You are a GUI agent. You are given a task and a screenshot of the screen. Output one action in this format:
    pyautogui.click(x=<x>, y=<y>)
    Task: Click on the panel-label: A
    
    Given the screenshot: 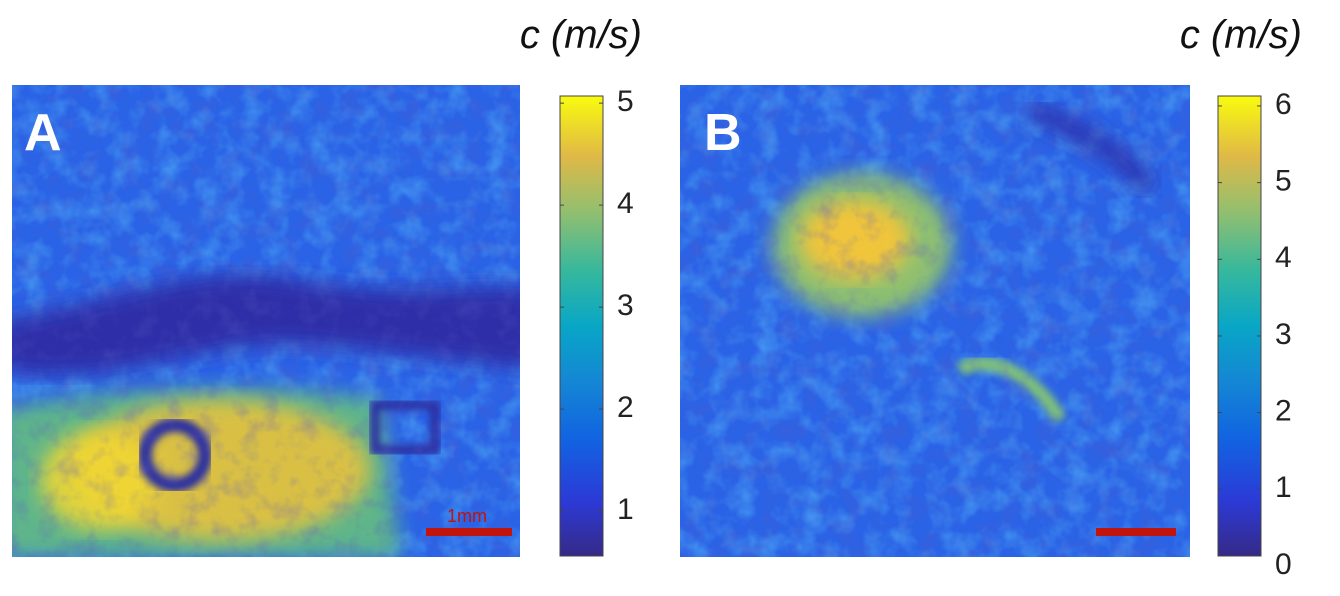 What is the action you would take?
    pyautogui.click(x=43, y=133)
    